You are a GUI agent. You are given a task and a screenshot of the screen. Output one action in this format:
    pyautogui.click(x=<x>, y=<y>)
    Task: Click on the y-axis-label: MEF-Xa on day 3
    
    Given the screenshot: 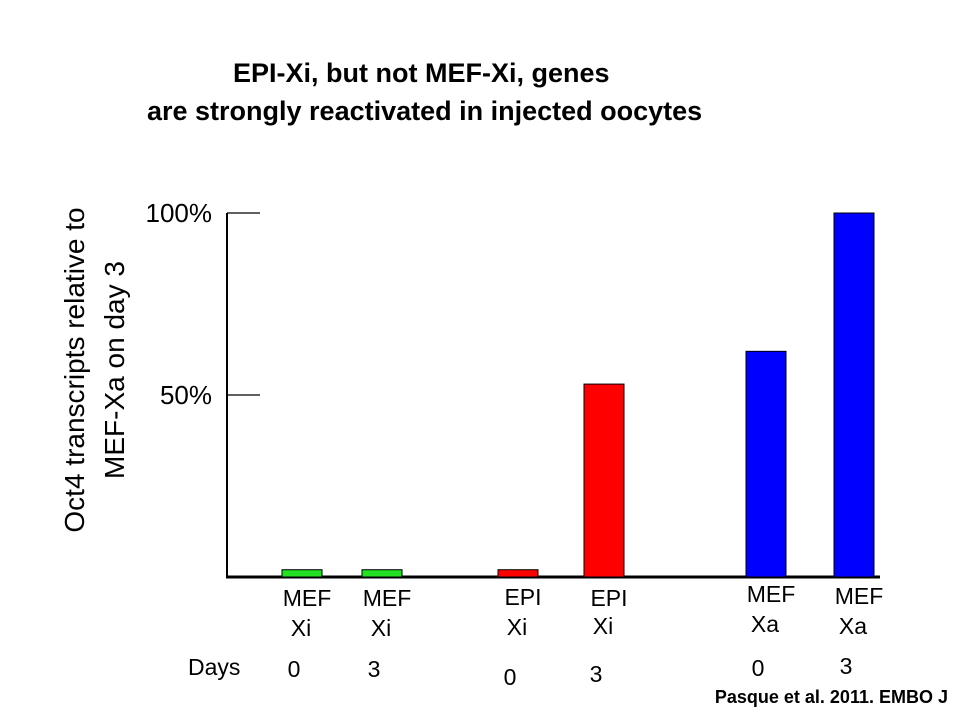 What is the action you would take?
    pyautogui.click(x=114, y=370)
    